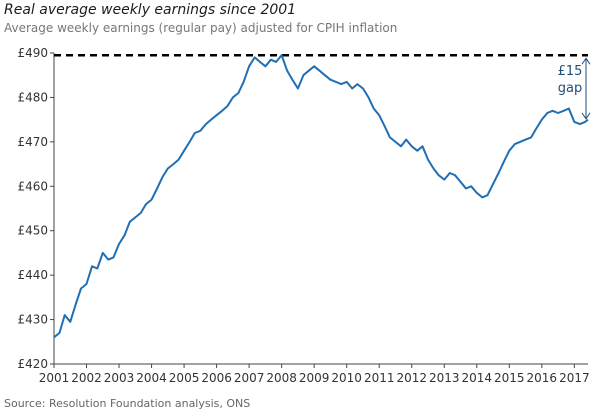  What do you see at coordinates (586, 116) in the screenshot?
I see `gap-arrow-head-bottom` at bounding box center [586, 116].